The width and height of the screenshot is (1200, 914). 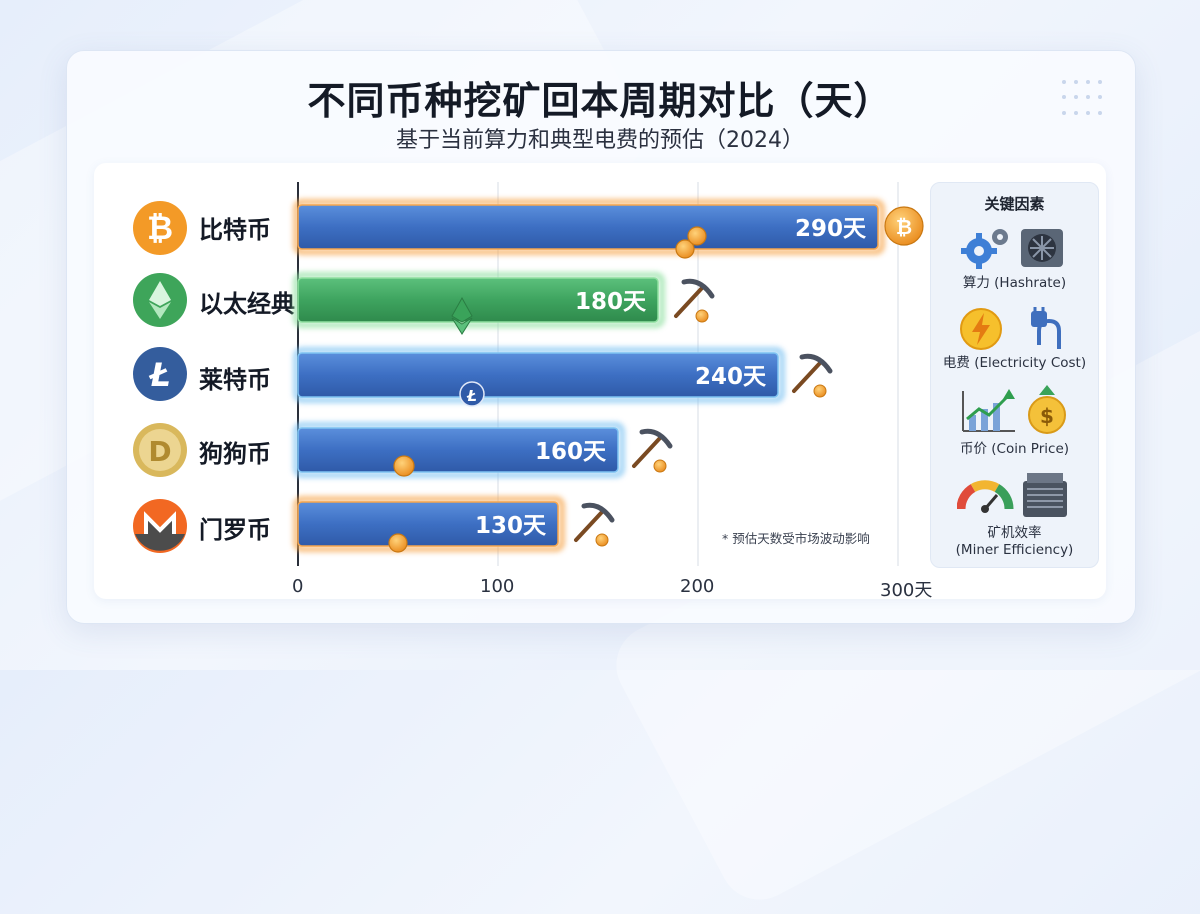 What do you see at coordinates (497, 586) in the screenshot?
I see `x-tick-label: 100` at bounding box center [497, 586].